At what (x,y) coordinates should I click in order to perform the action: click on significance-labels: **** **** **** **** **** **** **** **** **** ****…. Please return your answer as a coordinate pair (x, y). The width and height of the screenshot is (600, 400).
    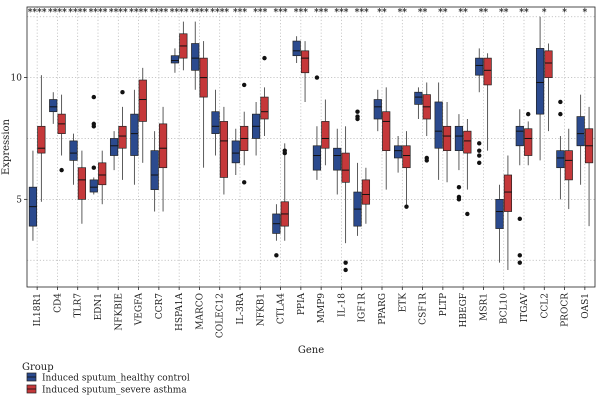
    Looking at the image, I should click on (308, 13).